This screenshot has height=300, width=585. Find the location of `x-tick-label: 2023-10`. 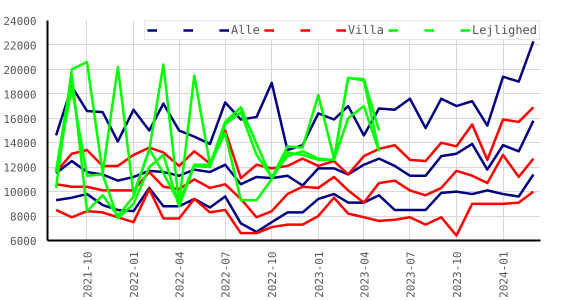

x-tick-label: 2023-10 is located at coordinates (457, 275).